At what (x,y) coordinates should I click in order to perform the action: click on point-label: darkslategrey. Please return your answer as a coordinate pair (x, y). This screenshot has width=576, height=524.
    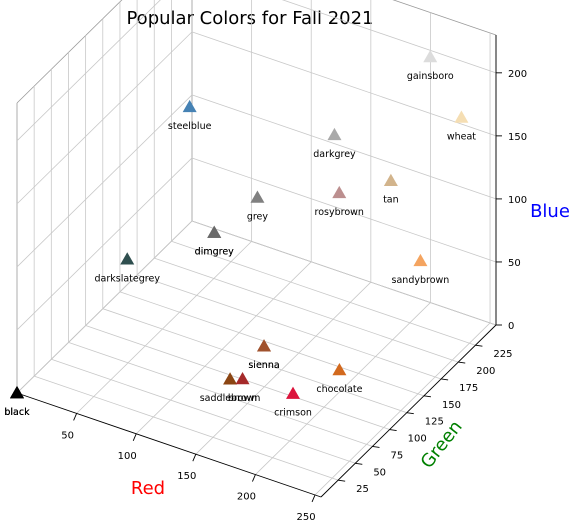
    Looking at the image, I should click on (128, 278).